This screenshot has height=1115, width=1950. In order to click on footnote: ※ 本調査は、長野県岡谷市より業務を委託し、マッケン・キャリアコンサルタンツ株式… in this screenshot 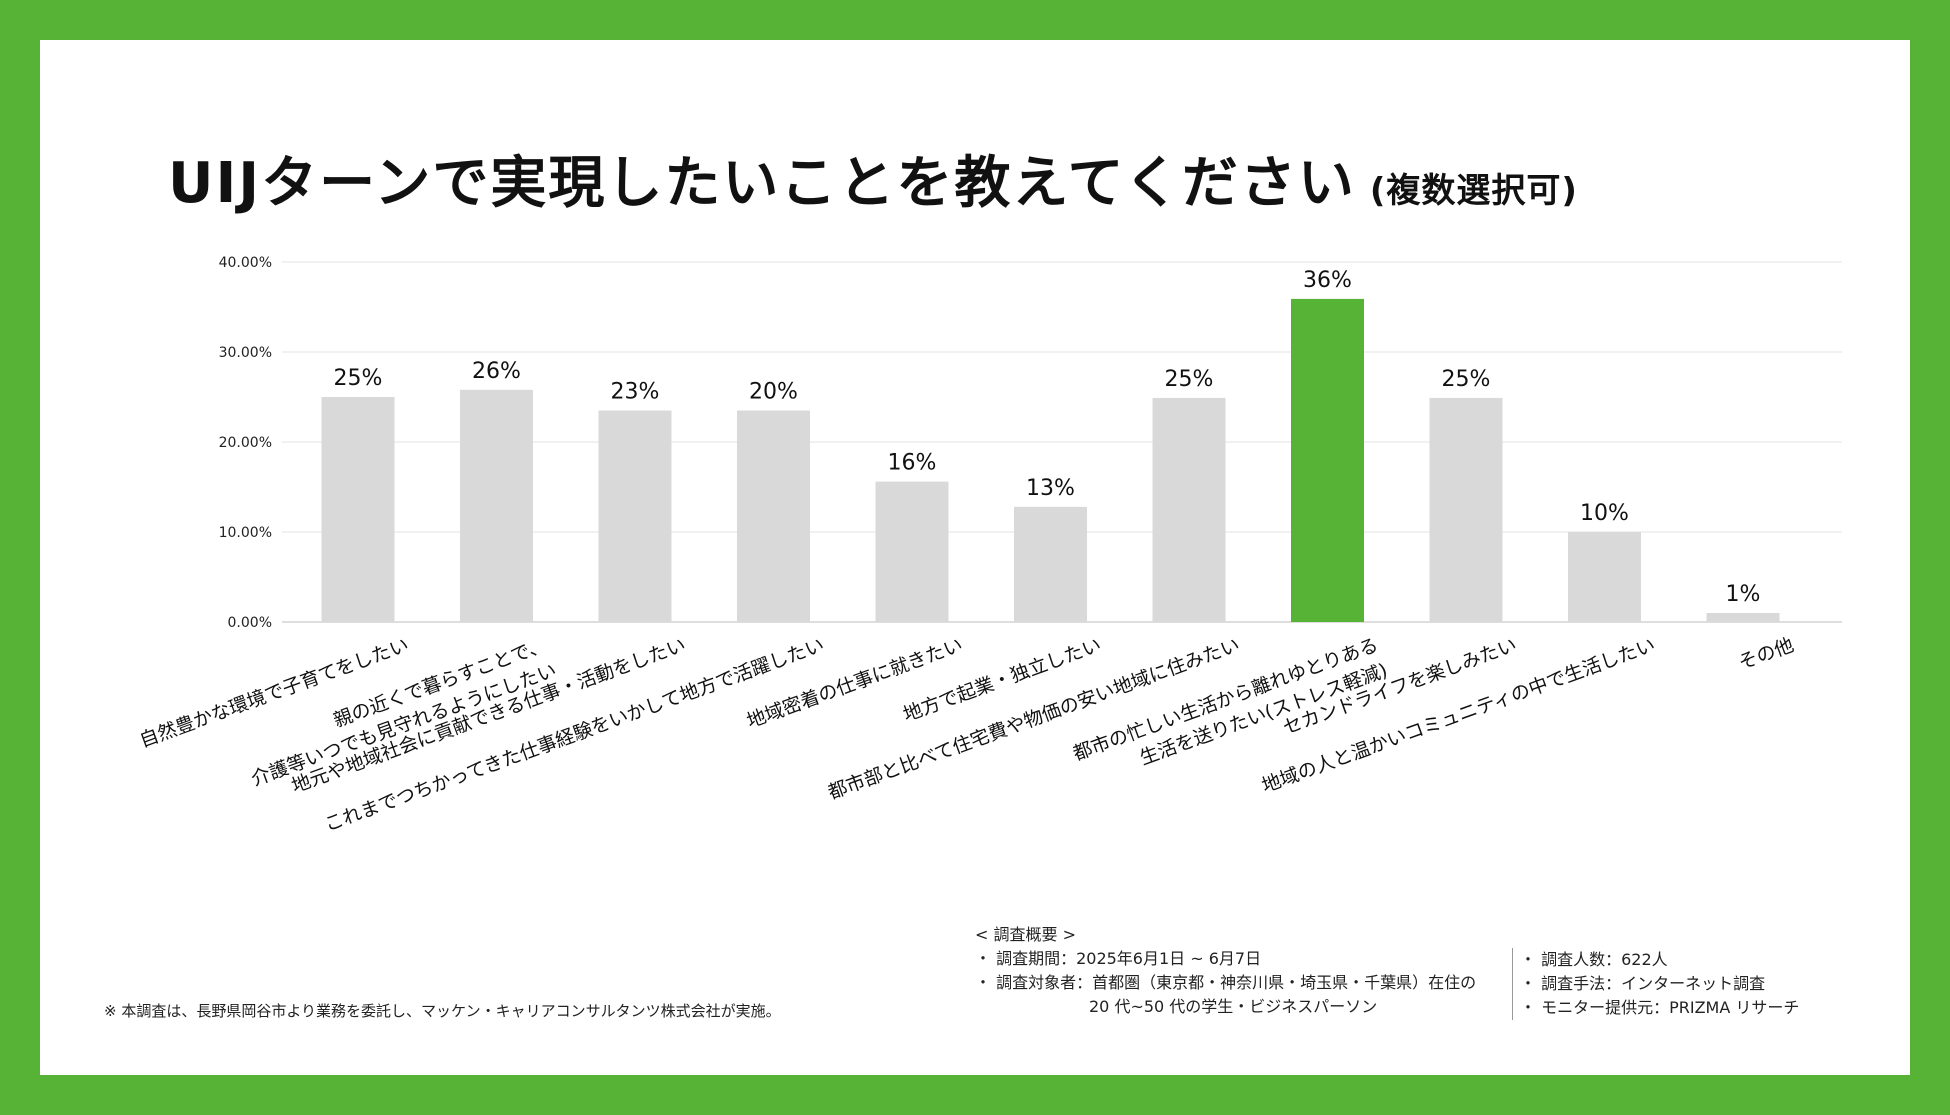, I will do `click(442, 1011)`.